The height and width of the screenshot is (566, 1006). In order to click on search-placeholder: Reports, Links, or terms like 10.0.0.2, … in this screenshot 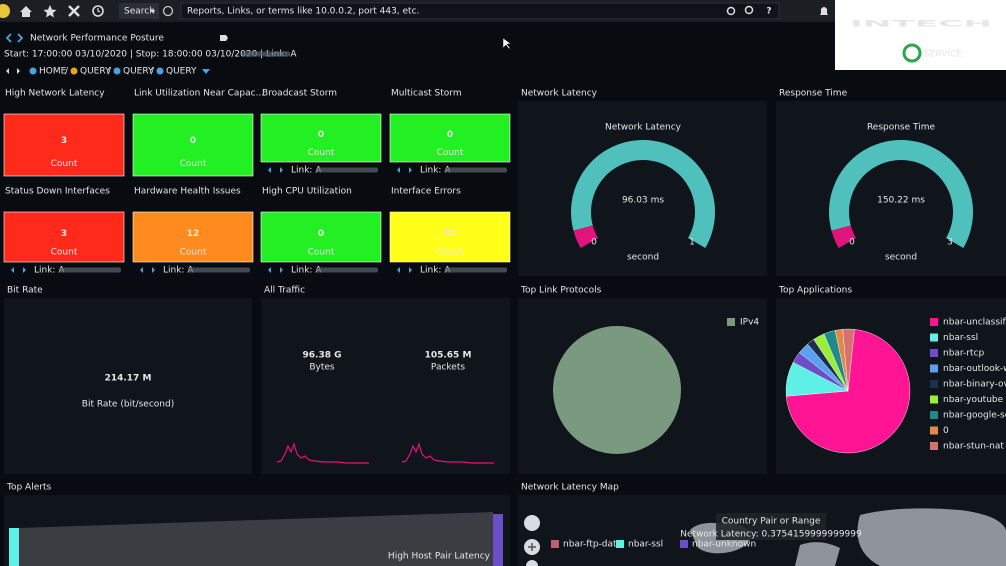, I will do `click(303, 12)`.